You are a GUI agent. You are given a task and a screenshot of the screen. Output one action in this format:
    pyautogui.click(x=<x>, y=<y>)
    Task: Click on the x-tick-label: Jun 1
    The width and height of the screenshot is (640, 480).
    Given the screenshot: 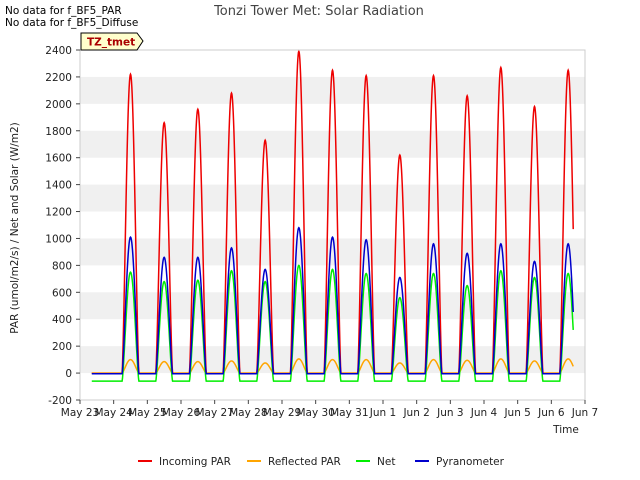 What is the action you would take?
    pyautogui.click(x=382, y=413)
    